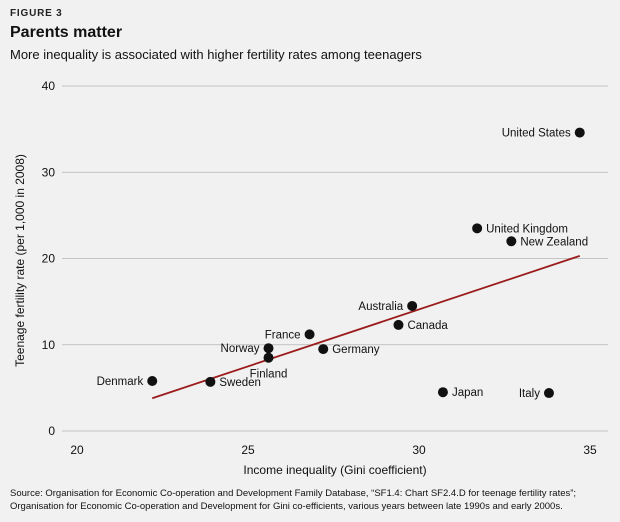 The width and height of the screenshot is (620, 522). What do you see at coordinates (49, 345) in the screenshot?
I see `y-tick-label: 10` at bounding box center [49, 345].